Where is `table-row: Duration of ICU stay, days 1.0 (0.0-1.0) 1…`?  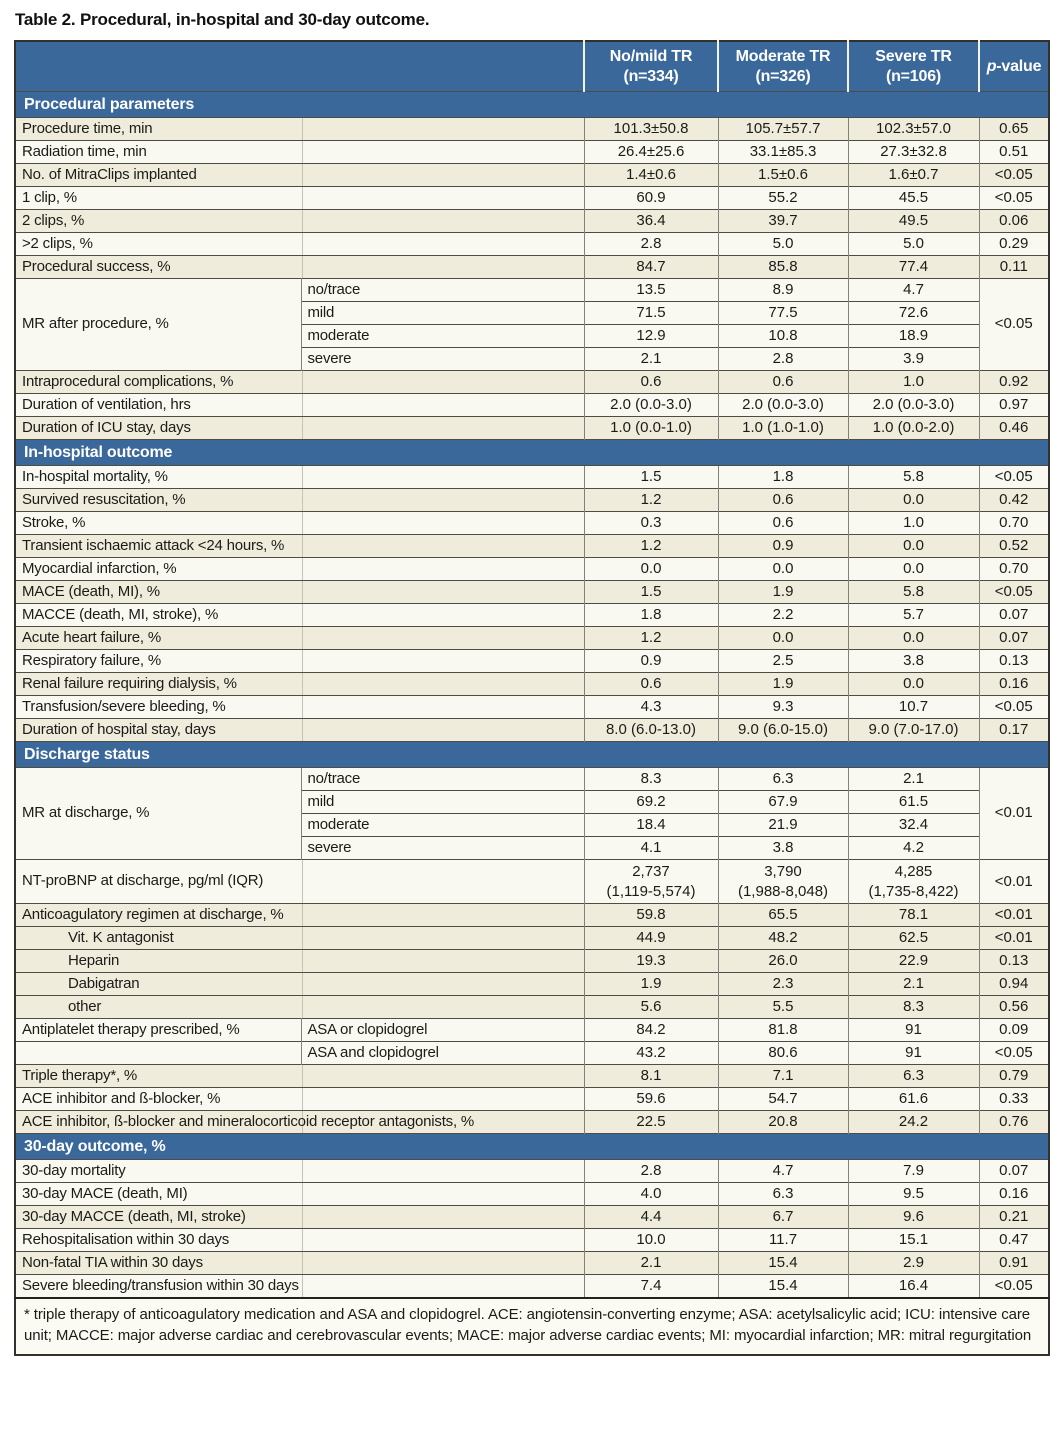
table-row: Duration of ICU stay, days 1.0 (0.0-1.0) 1… is located at coordinates (532, 428).